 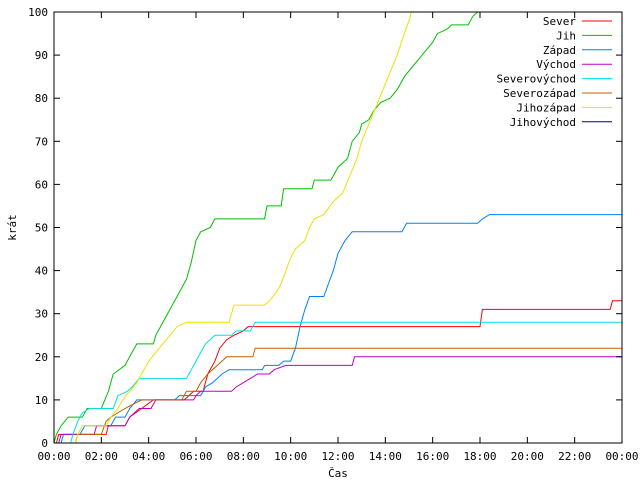 I want to click on y-tick-label: 100, so click(x=38, y=12).